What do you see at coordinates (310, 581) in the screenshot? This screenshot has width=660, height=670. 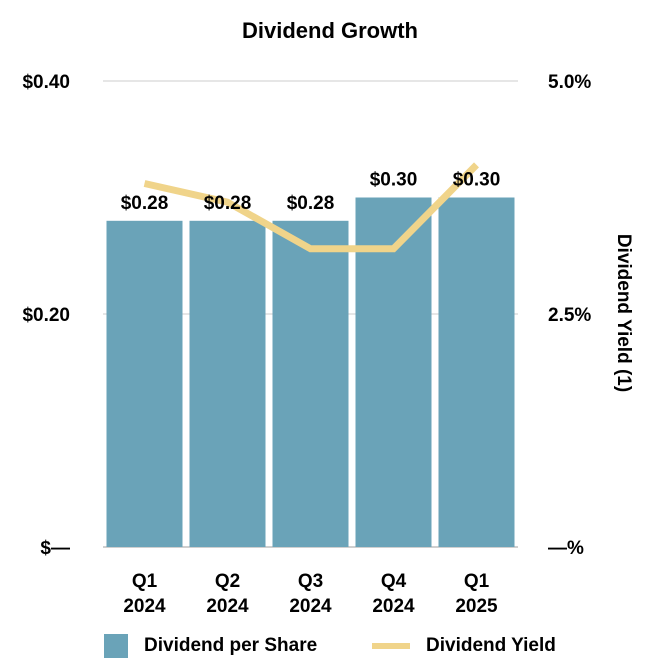 I see `x-tick-quarter: Q3` at bounding box center [310, 581].